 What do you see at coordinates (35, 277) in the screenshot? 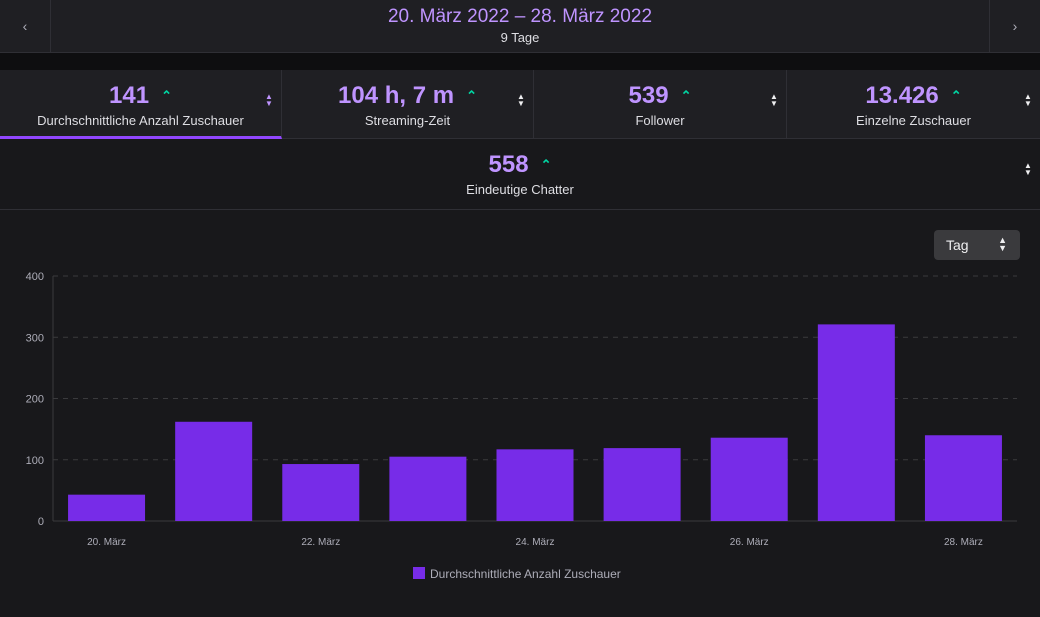
I see `y-tick-label: 400` at bounding box center [35, 277].